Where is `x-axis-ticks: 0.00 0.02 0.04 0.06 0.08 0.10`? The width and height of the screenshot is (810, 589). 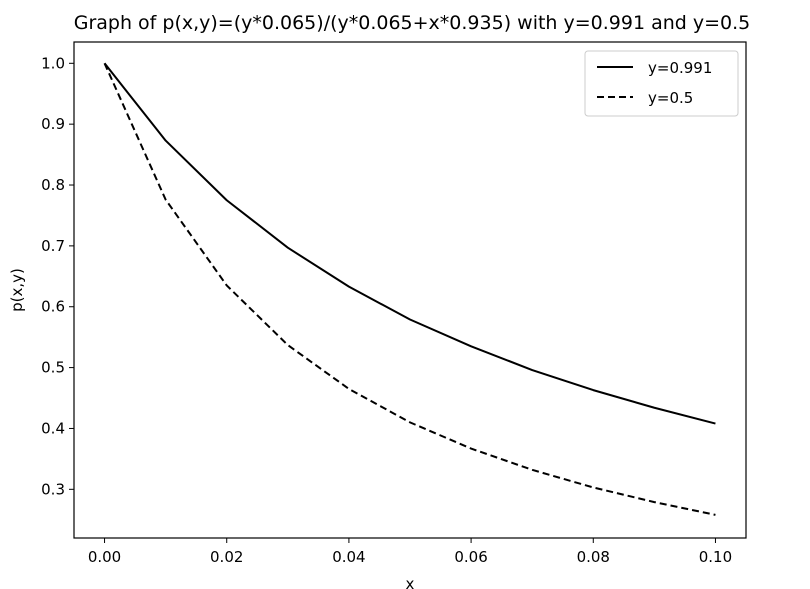
x-axis-ticks: 0.00 0.02 0.04 0.06 0.08 0.10 is located at coordinates (410, 552).